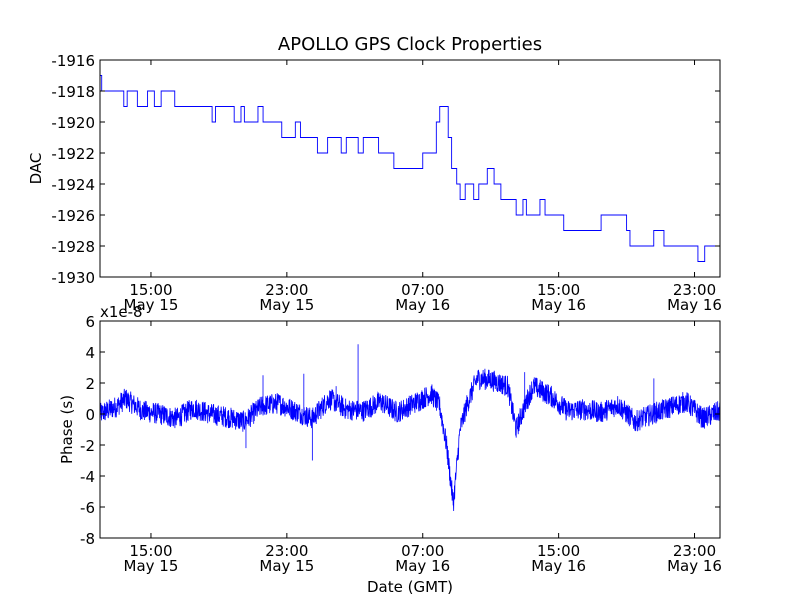  Describe the element at coordinates (73, 61) in the screenshot. I see `dac-ytick-label: -1916` at that location.